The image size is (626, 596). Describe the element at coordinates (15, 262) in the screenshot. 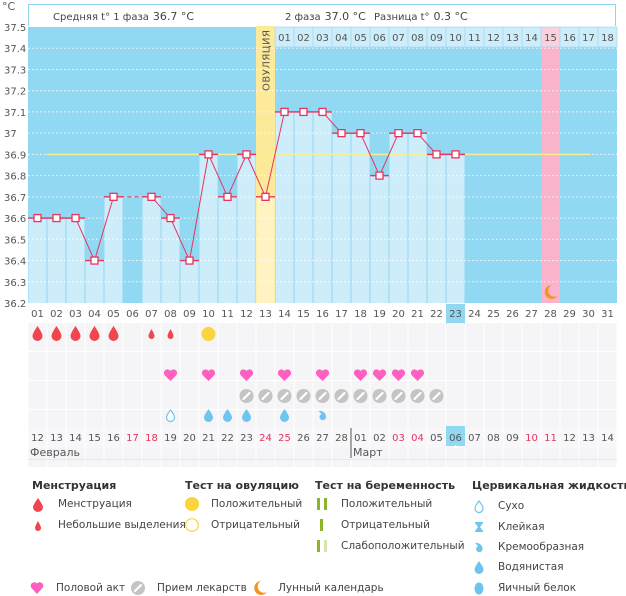

I see `y-tick-label: 36.4` at that location.